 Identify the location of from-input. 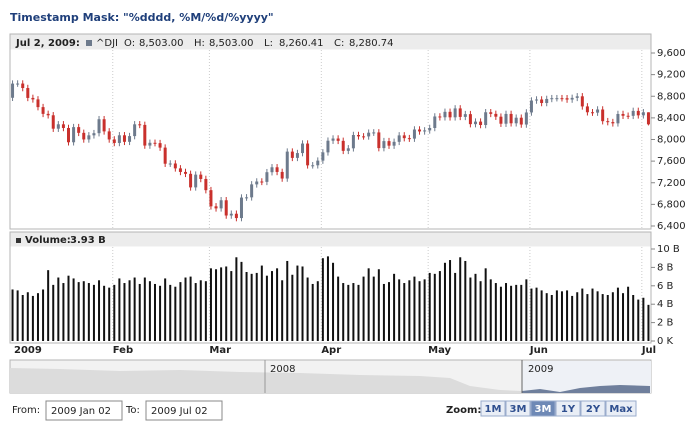
(84, 410).